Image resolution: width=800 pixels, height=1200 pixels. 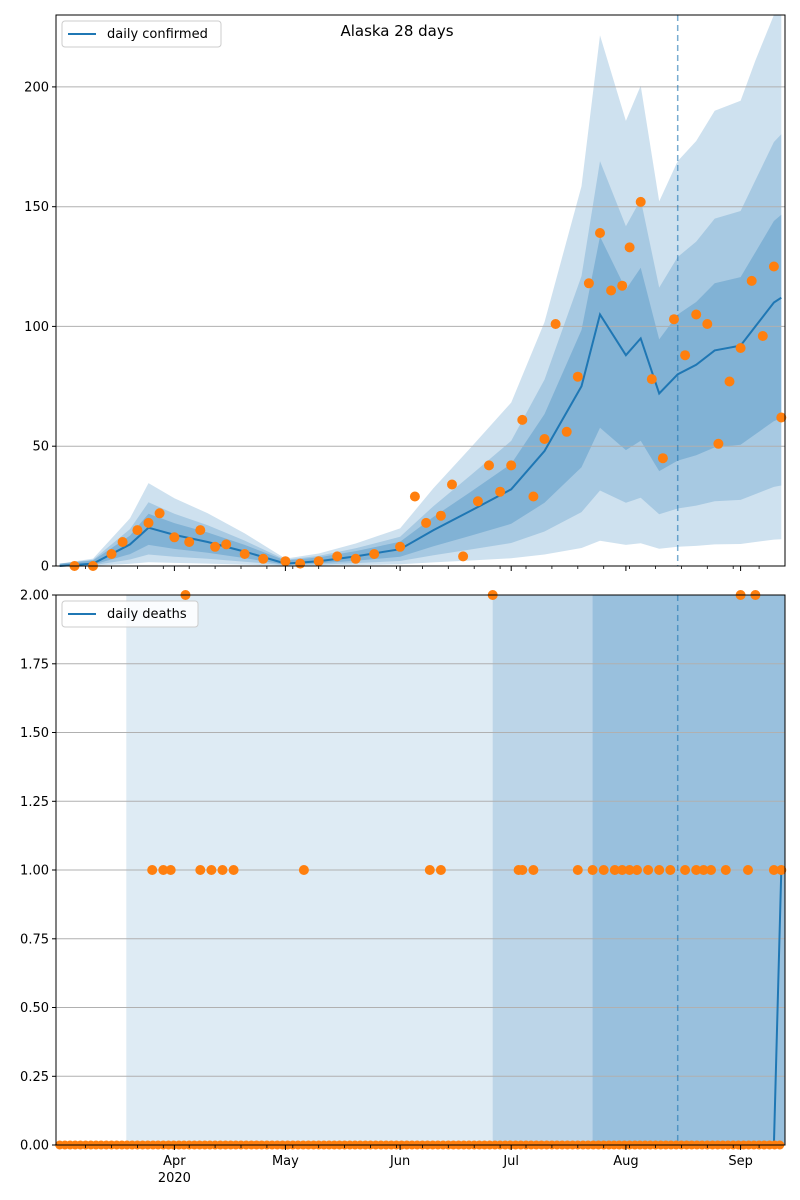 What do you see at coordinates (36, 207) in the screenshot?
I see `y-tick-label: 150` at bounding box center [36, 207].